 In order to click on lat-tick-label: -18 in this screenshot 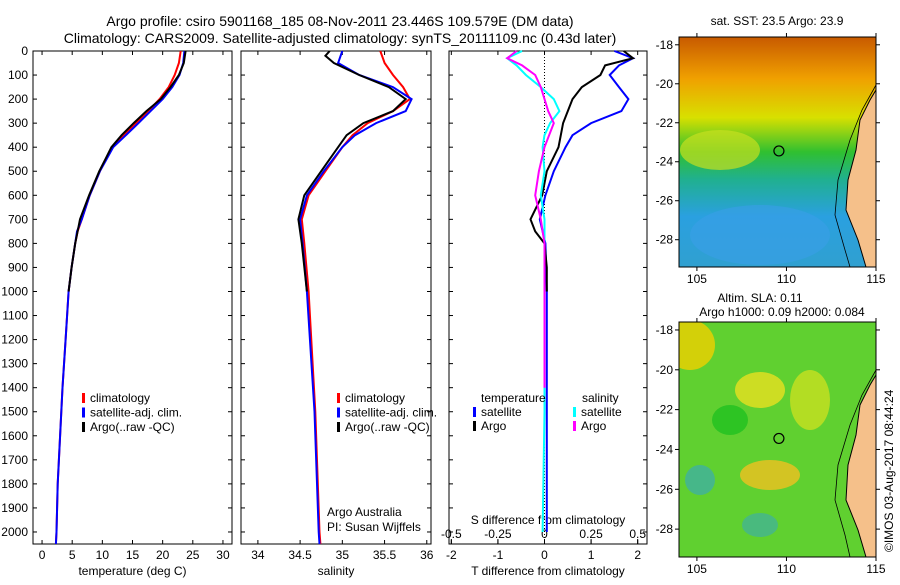, I will do `click(665, 330)`.